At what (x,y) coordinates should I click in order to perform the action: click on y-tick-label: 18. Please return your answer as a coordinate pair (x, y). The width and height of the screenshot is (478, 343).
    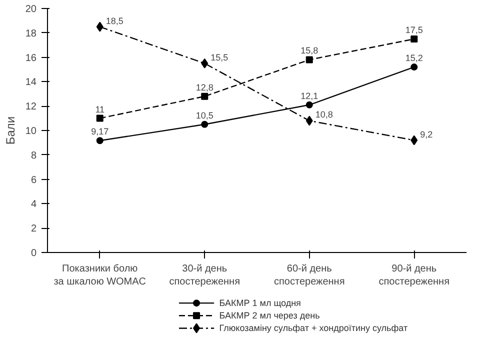
    Looking at the image, I should click on (31, 34).